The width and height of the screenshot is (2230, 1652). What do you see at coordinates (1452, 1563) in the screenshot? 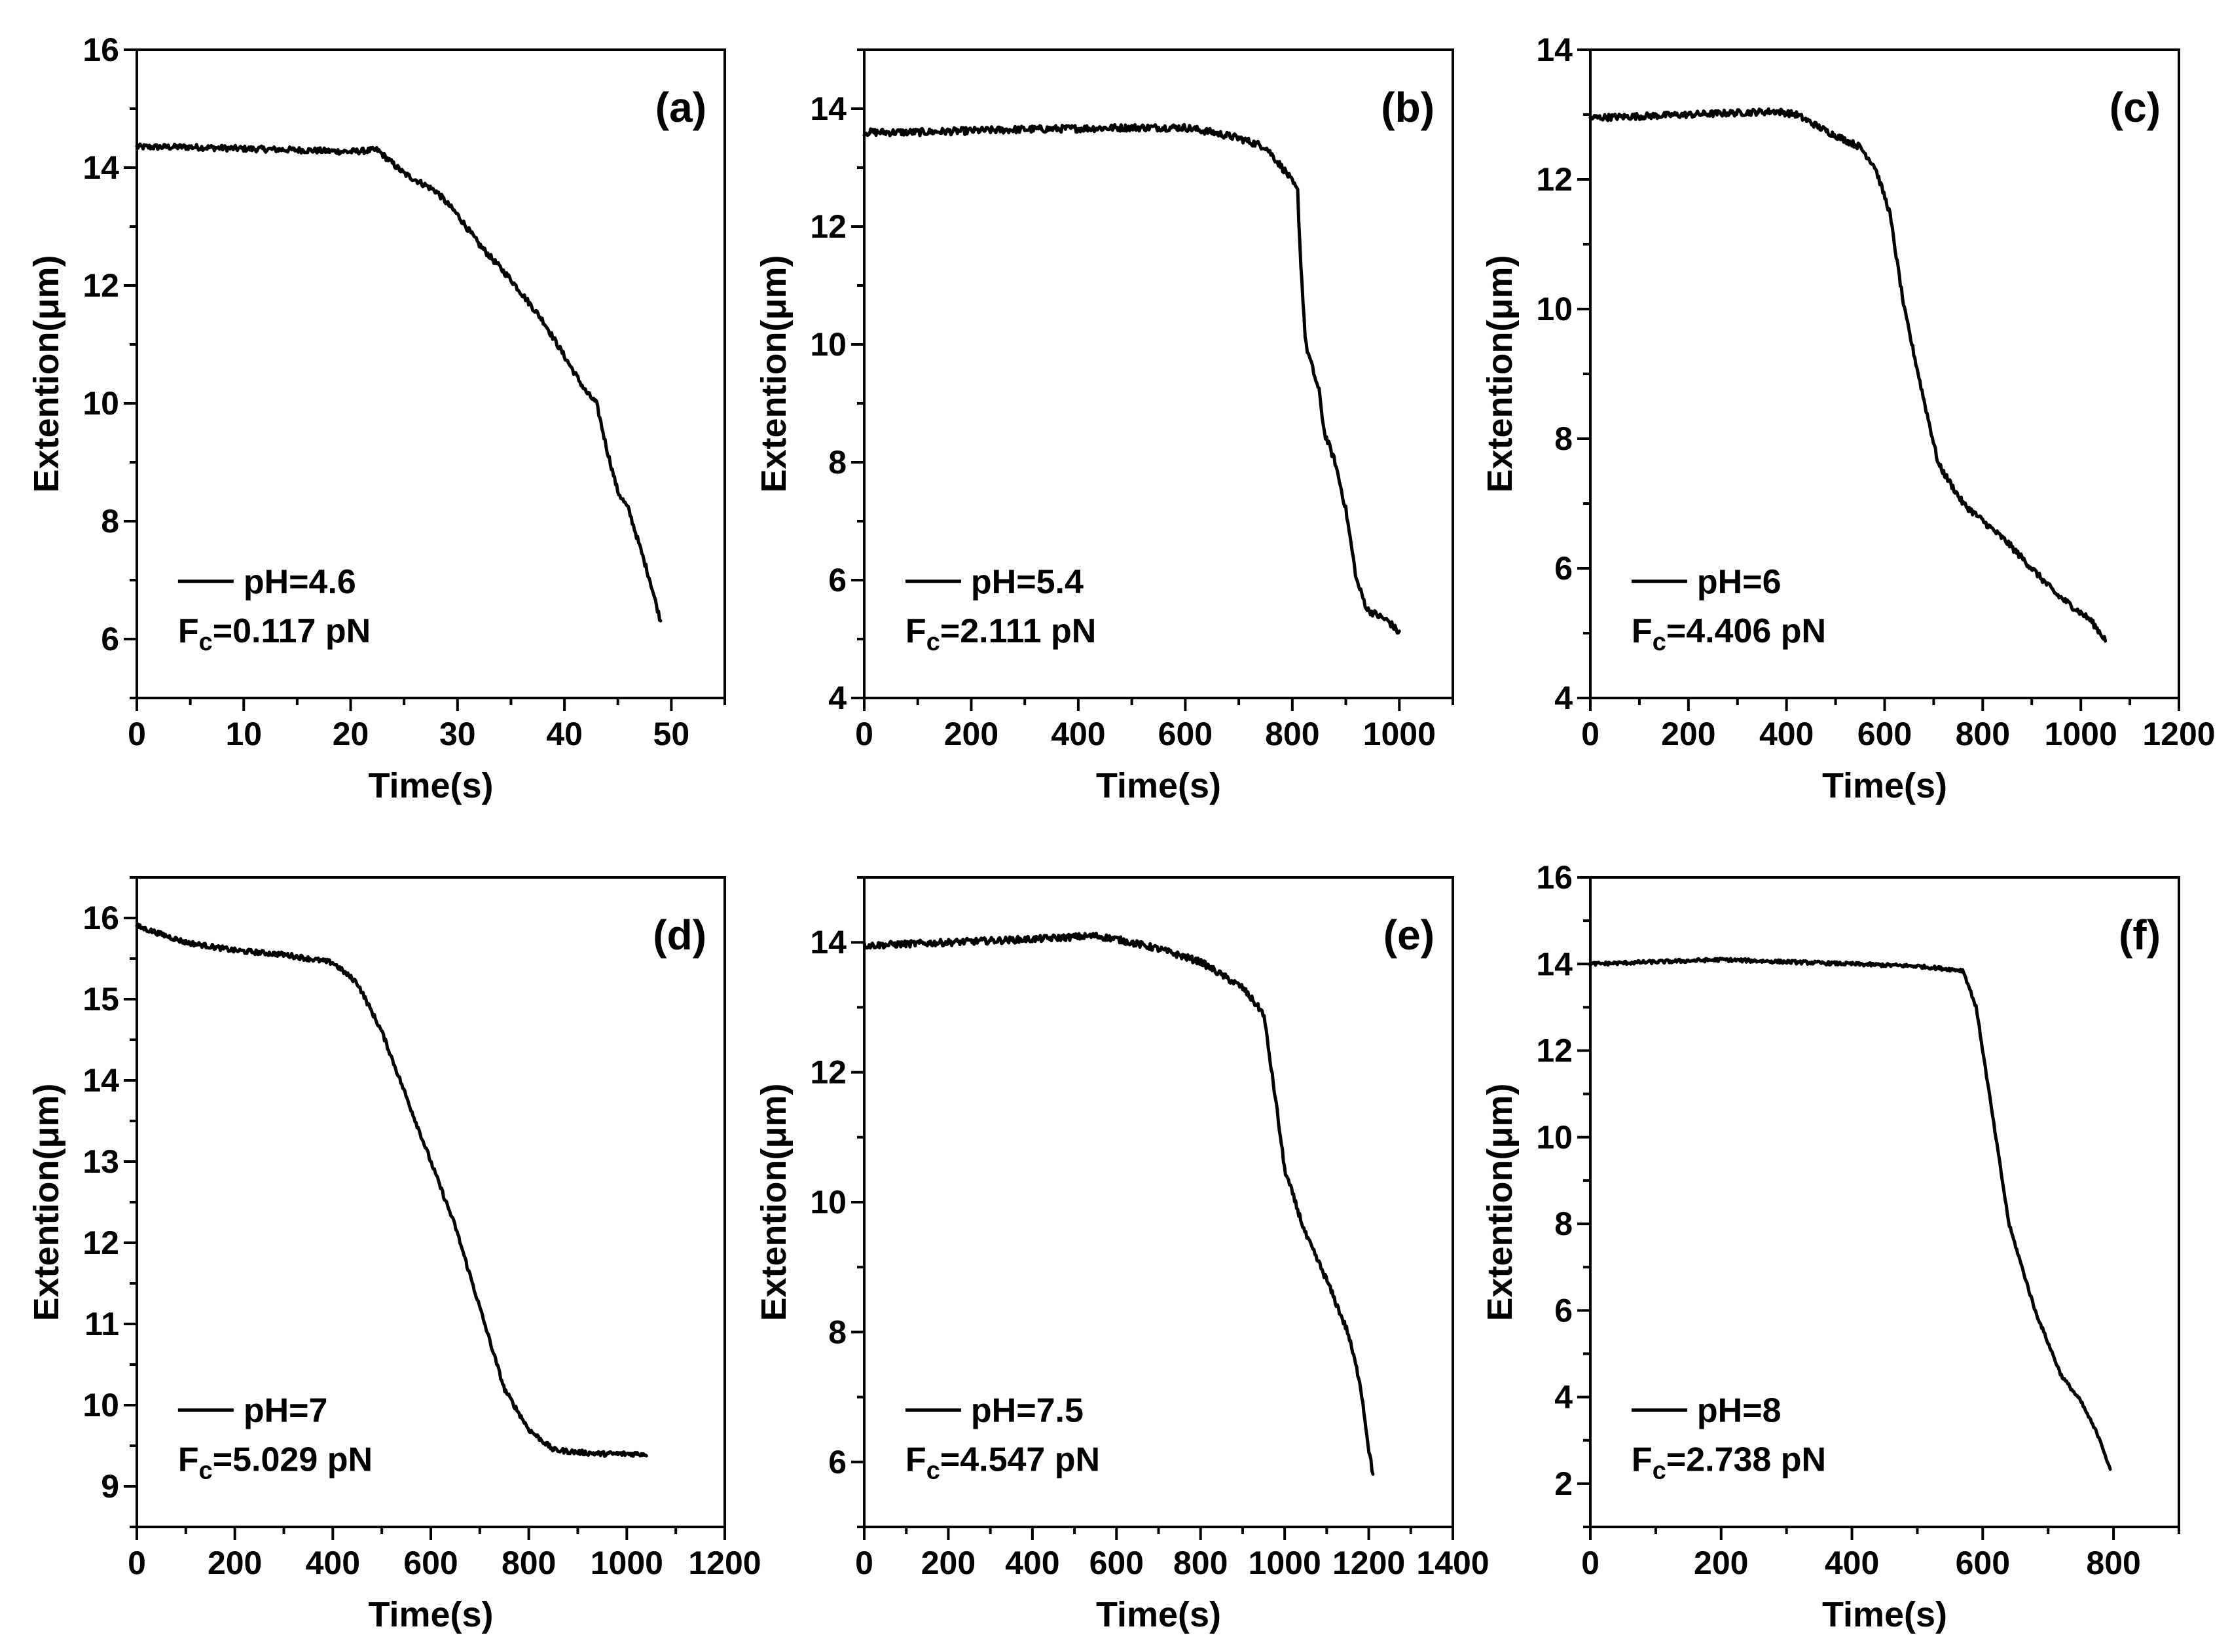
I see `x-tick-label: 1400` at bounding box center [1452, 1563].